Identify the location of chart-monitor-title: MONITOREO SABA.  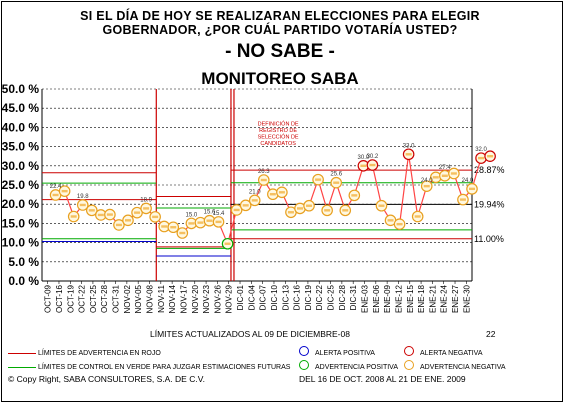
(280, 78).